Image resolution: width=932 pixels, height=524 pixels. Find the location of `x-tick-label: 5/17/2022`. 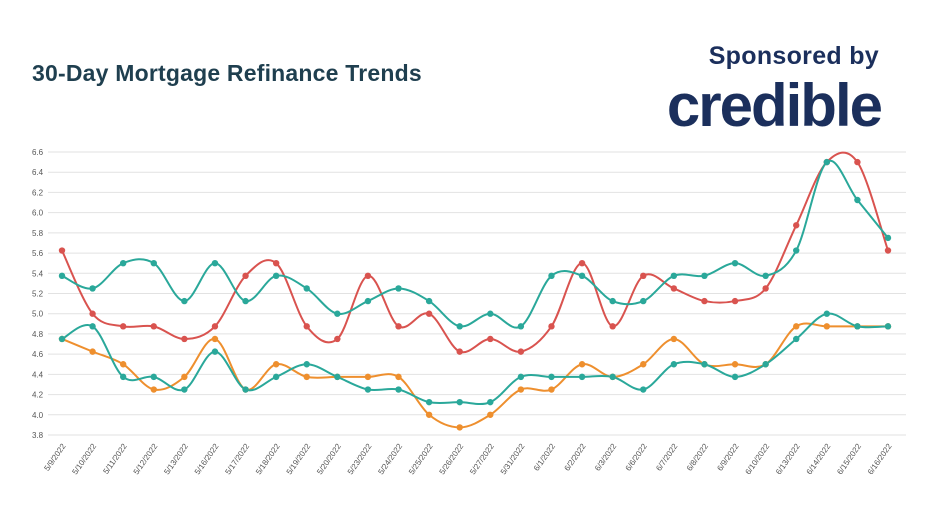

x-tick-label: 5/17/2022 is located at coordinates (237, 459).